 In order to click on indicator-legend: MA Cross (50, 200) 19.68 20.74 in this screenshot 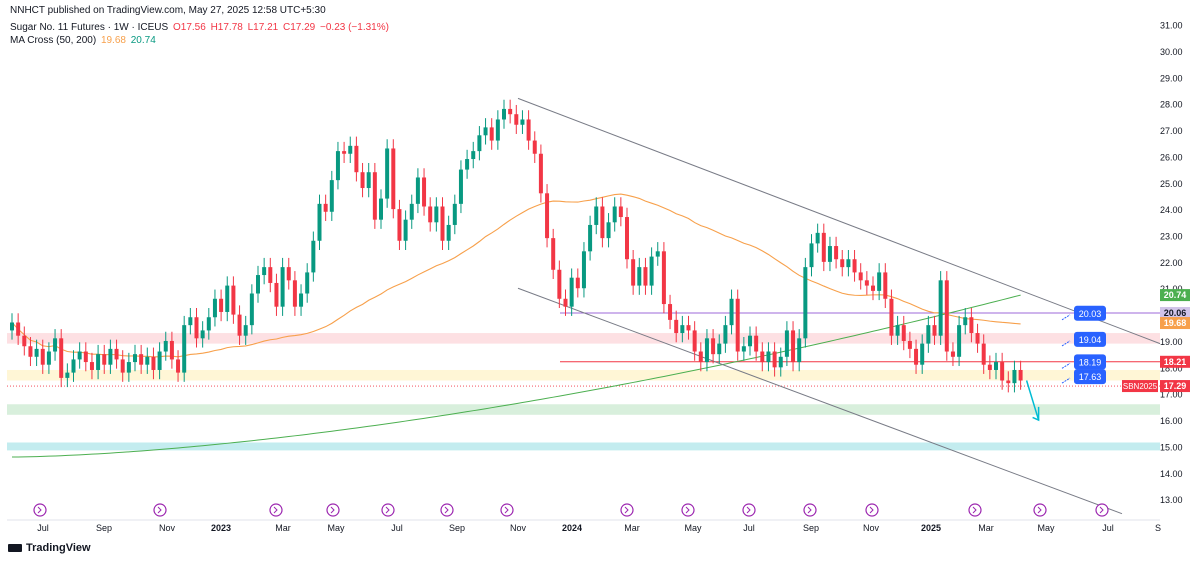, I will do `click(84, 40)`.